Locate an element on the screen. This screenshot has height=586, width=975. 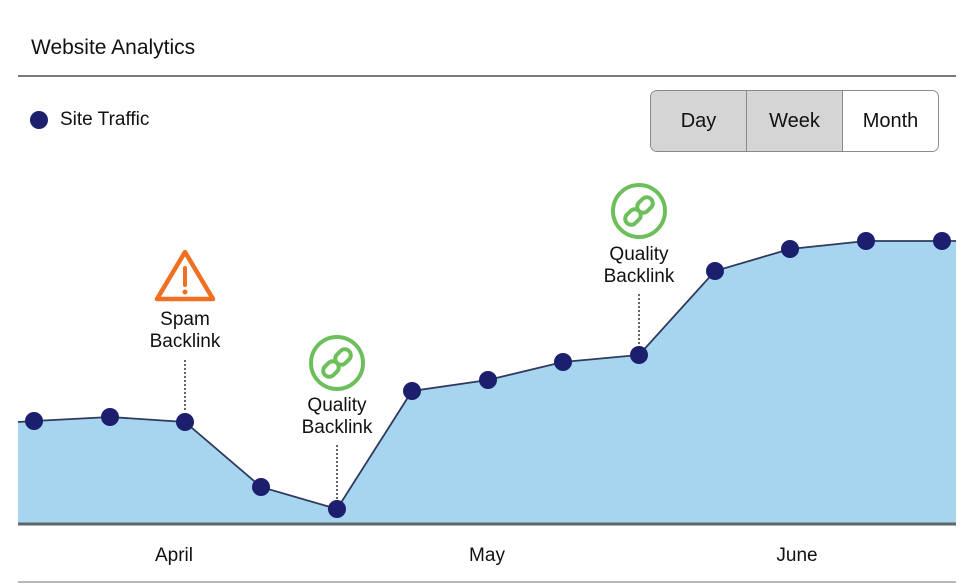
range-toggle: Day Week Month is located at coordinates (794, 121).